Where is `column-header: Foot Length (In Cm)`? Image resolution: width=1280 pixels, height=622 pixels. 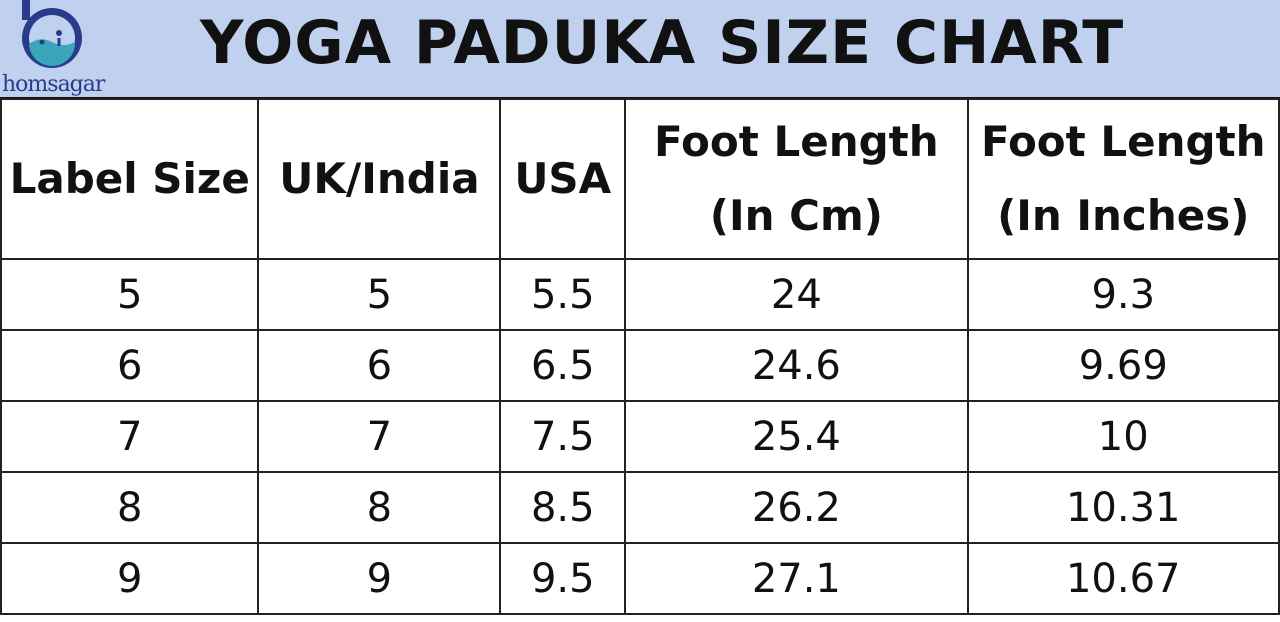 column-header: Foot Length (In Cm) is located at coordinates (796, 179).